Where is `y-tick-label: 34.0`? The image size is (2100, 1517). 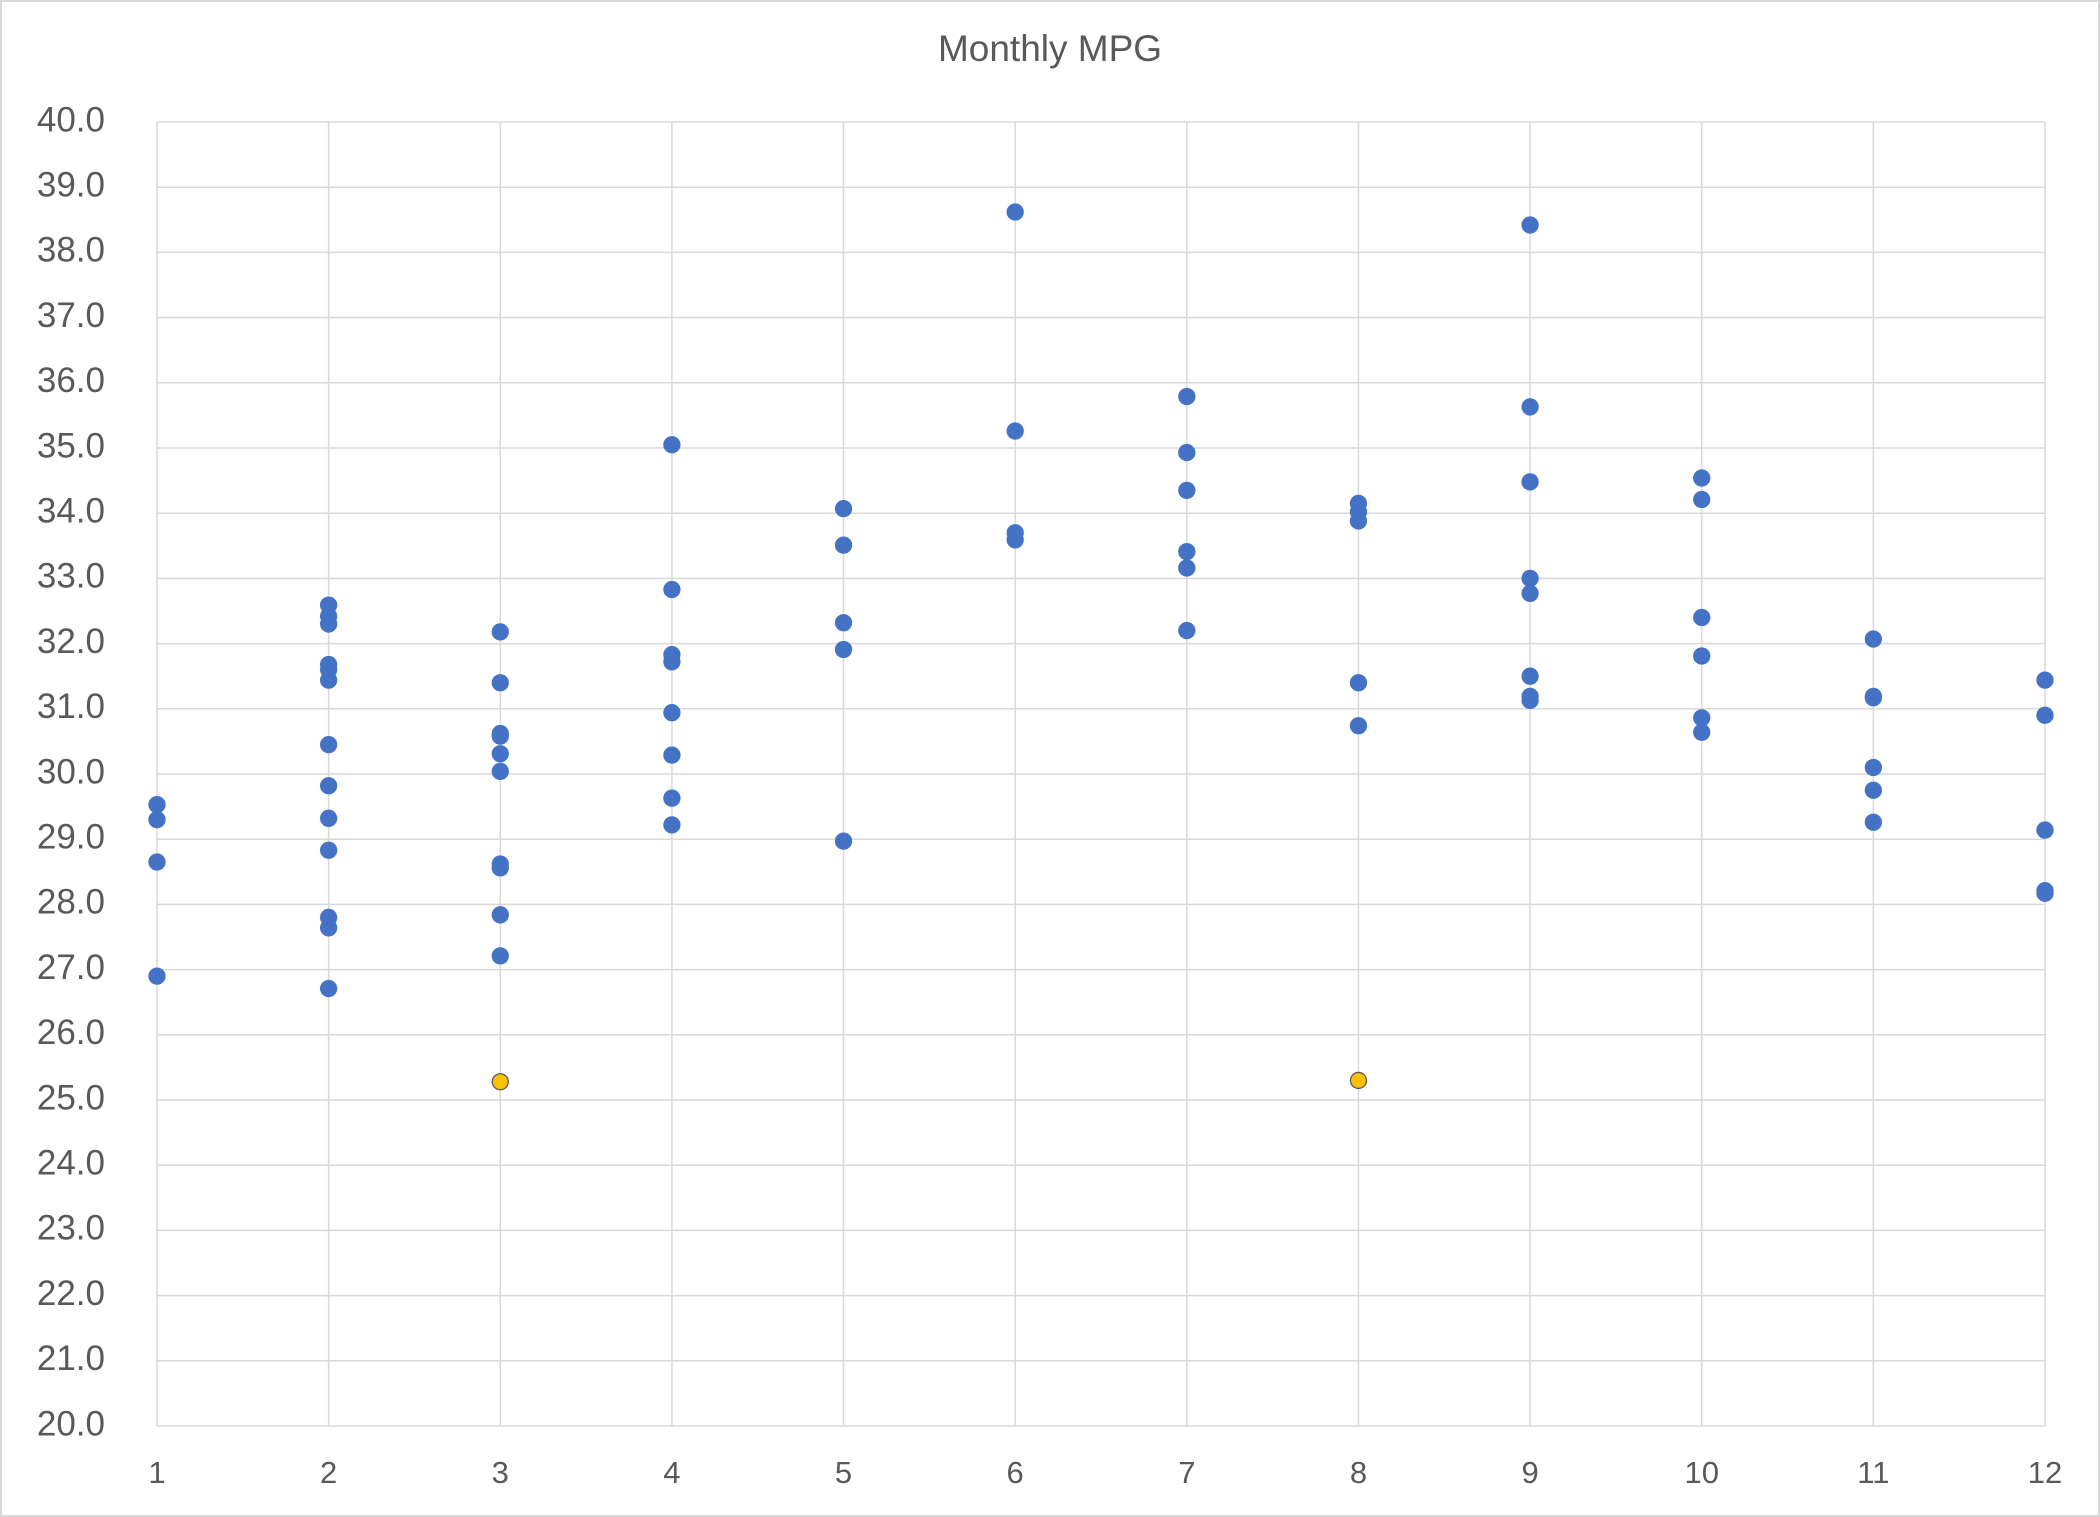
y-tick-label: 34.0 is located at coordinates (71, 510).